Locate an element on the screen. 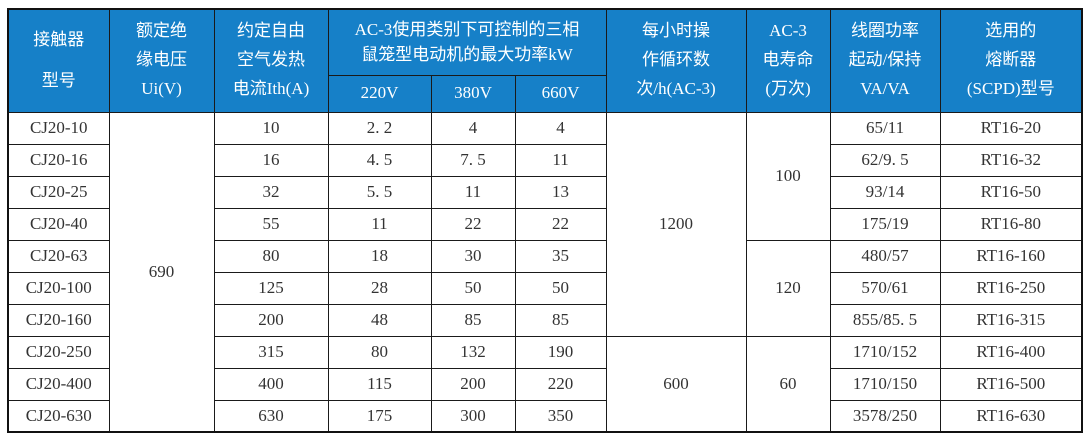 Image resolution: width=1085 pixels, height=440 pixels. cell-kw-220v: 5. 5 is located at coordinates (379, 192).